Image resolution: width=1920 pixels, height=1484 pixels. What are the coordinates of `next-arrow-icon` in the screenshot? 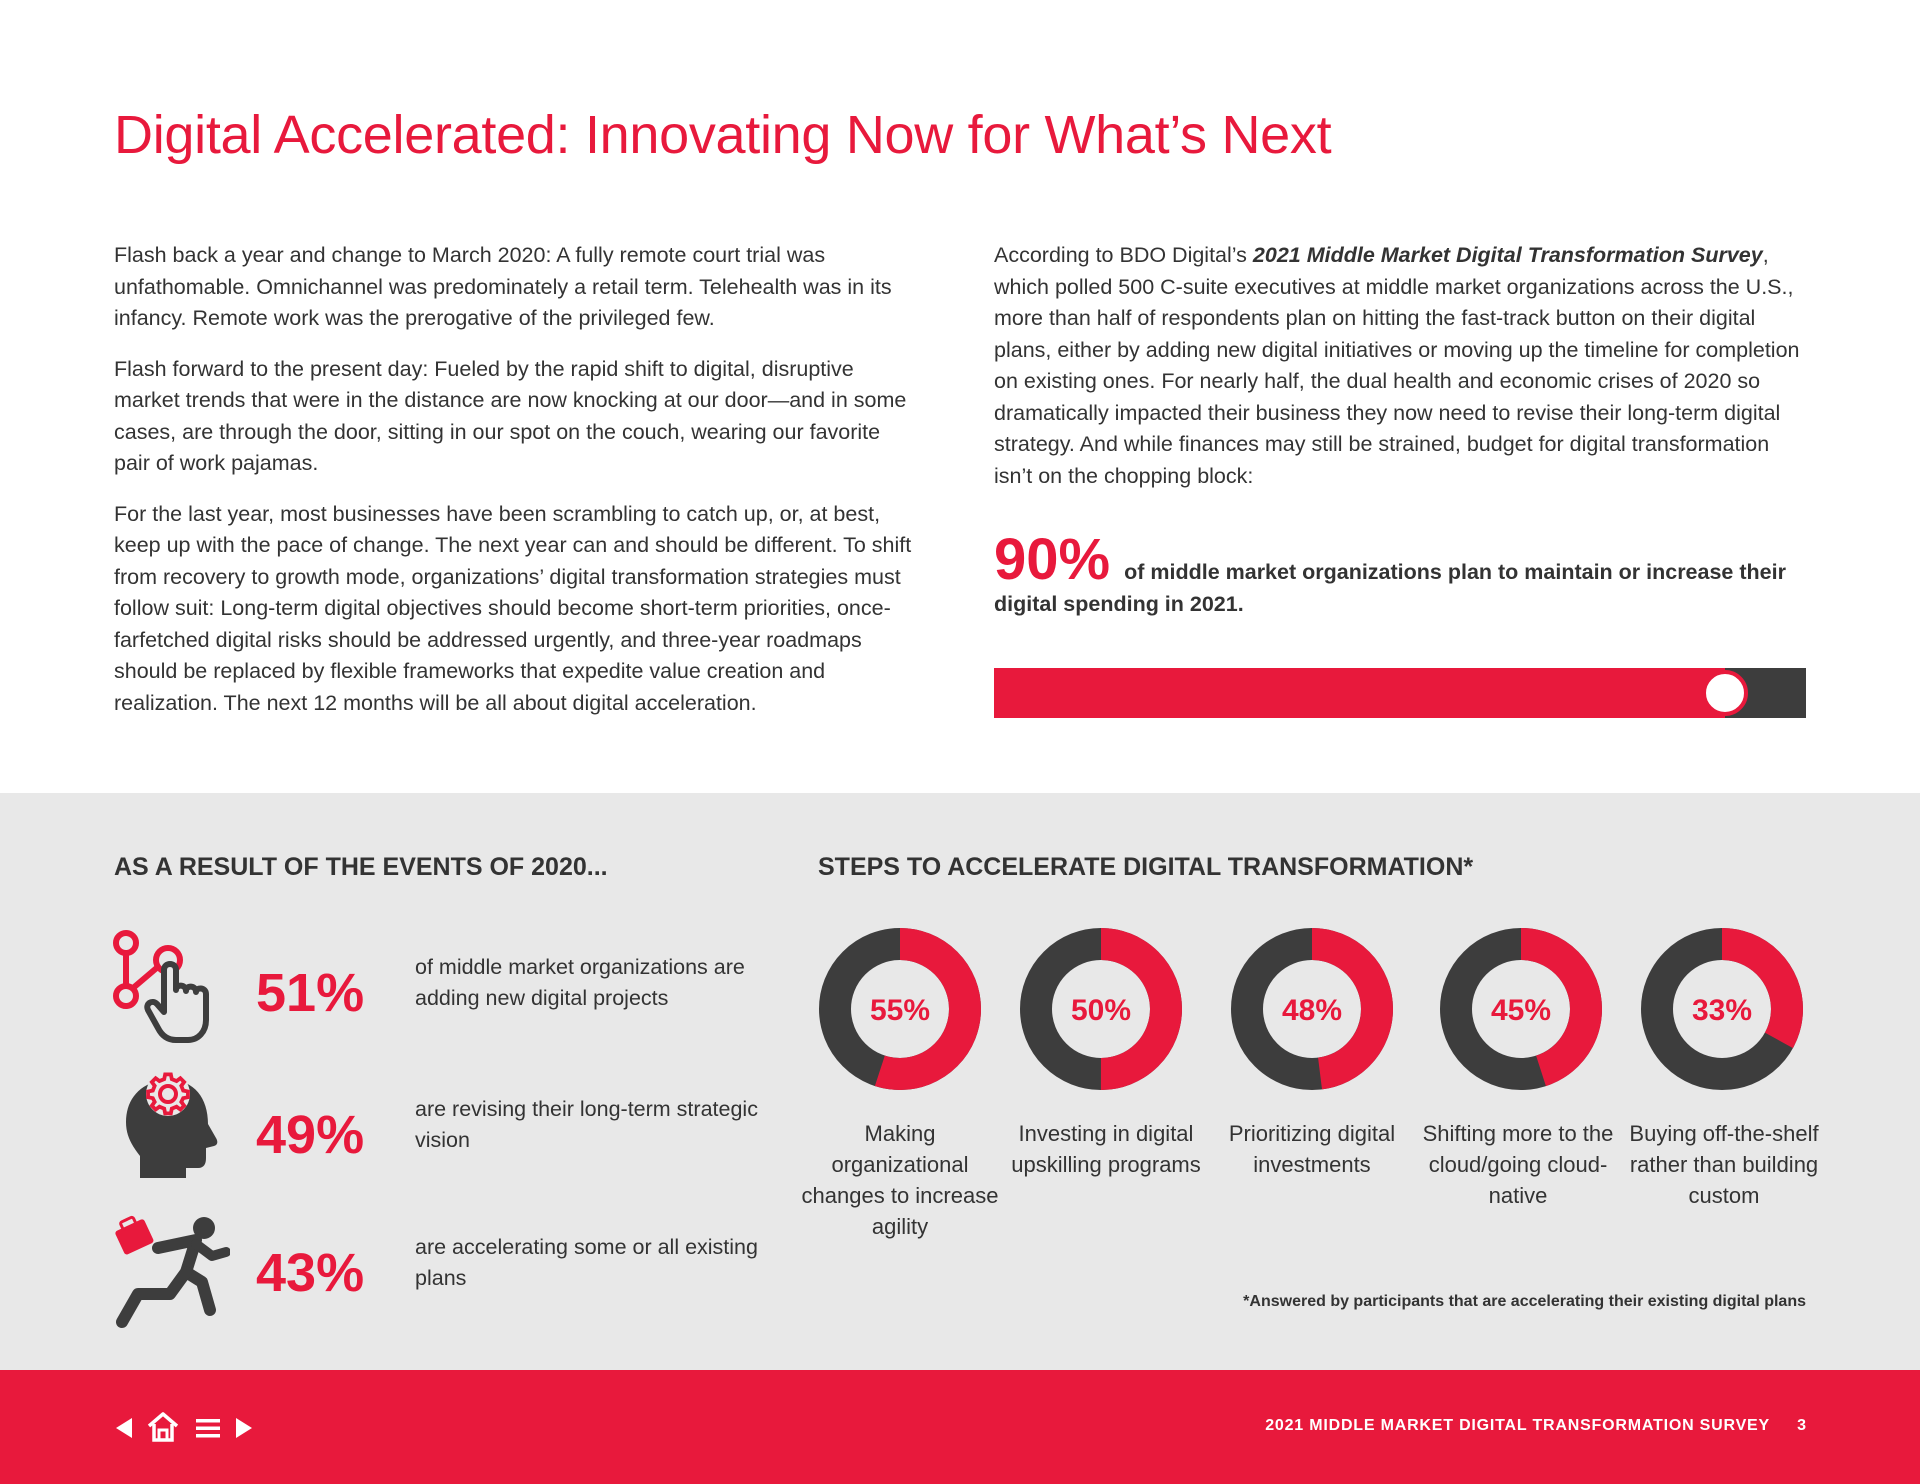 It's located at (245, 1428).